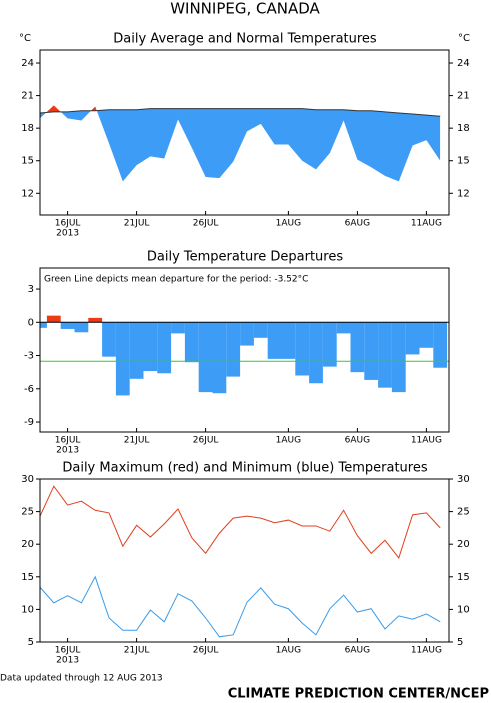 The height and width of the screenshot is (703, 491). Describe the element at coordinates (358, 694) in the screenshot. I see `credit: CLIMATE PREDICTION CENTER/NCEP` at that location.